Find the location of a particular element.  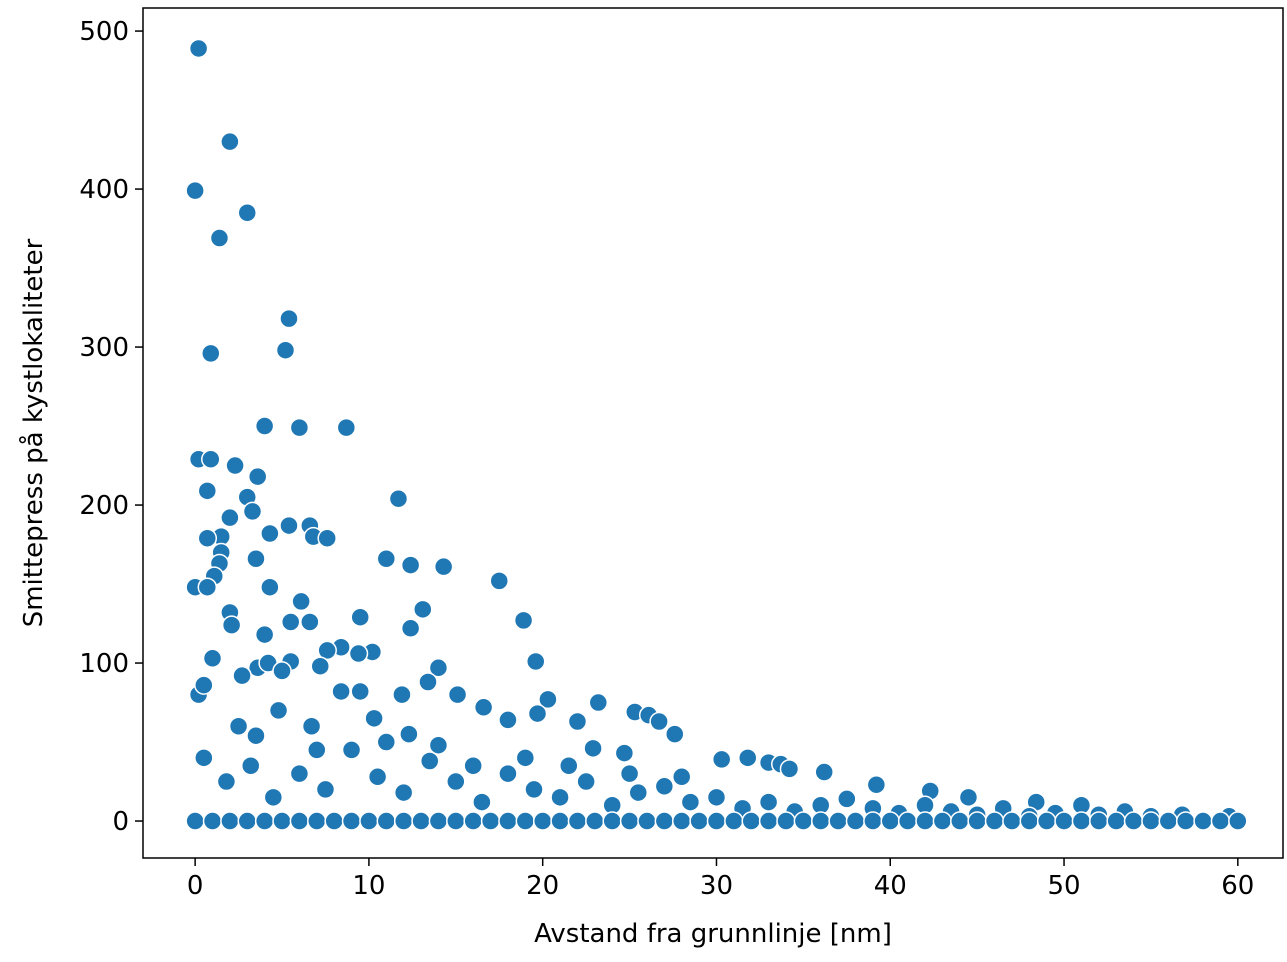

x-tick-label: 40 is located at coordinates (890, 886).